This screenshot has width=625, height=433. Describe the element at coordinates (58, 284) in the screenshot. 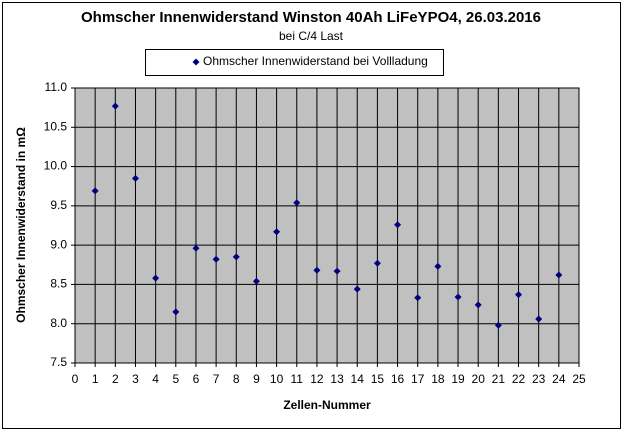

I see `y-tick-label: 8.5` at that location.